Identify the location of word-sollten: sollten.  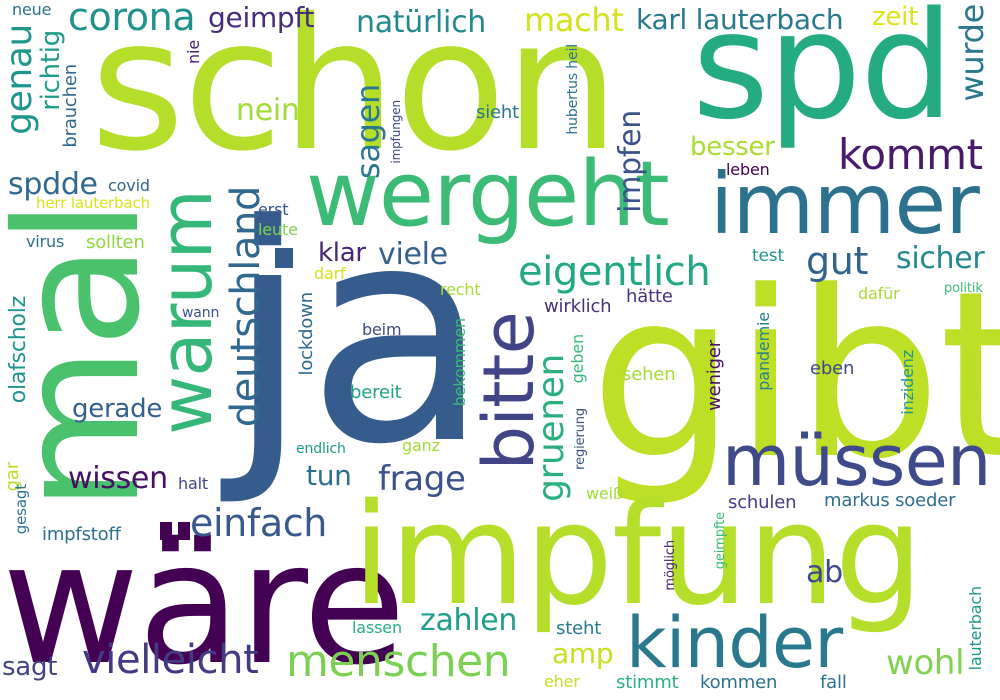
(115, 242).